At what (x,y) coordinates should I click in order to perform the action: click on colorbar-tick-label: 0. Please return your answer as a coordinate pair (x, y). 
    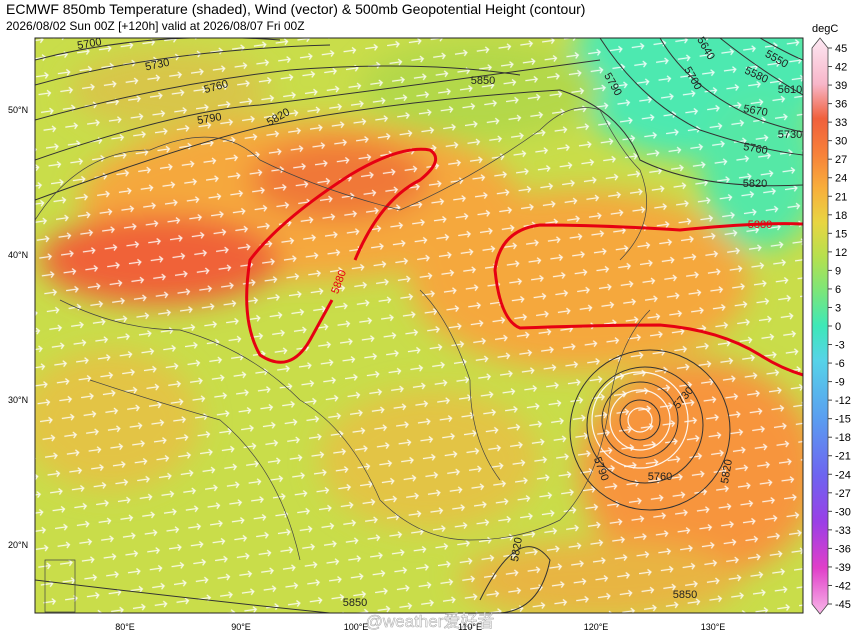
    Looking at the image, I should click on (838, 327).